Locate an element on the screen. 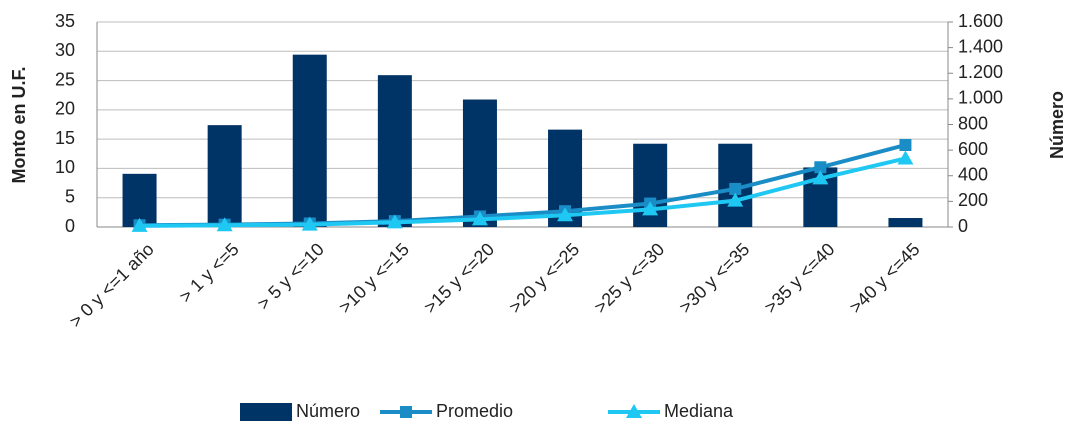 This screenshot has width=1072, height=426. x-tick-label: >30 y <=35 is located at coordinates (714, 278).